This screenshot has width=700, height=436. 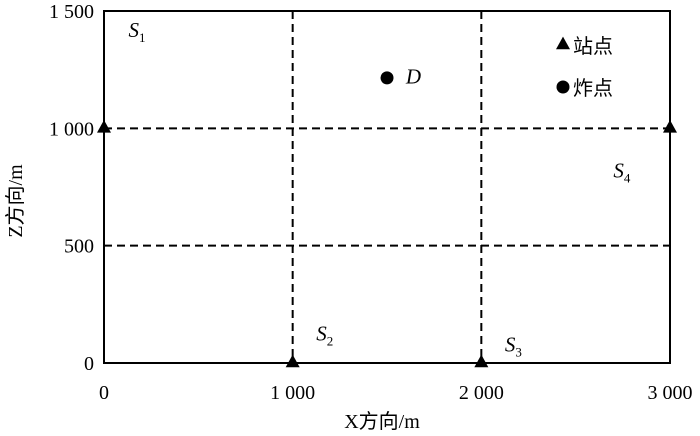 What do you see at coordinates (563, 43) in the screenshot?
I see `legend-marker-triangle` at bounding box center [563, 43].